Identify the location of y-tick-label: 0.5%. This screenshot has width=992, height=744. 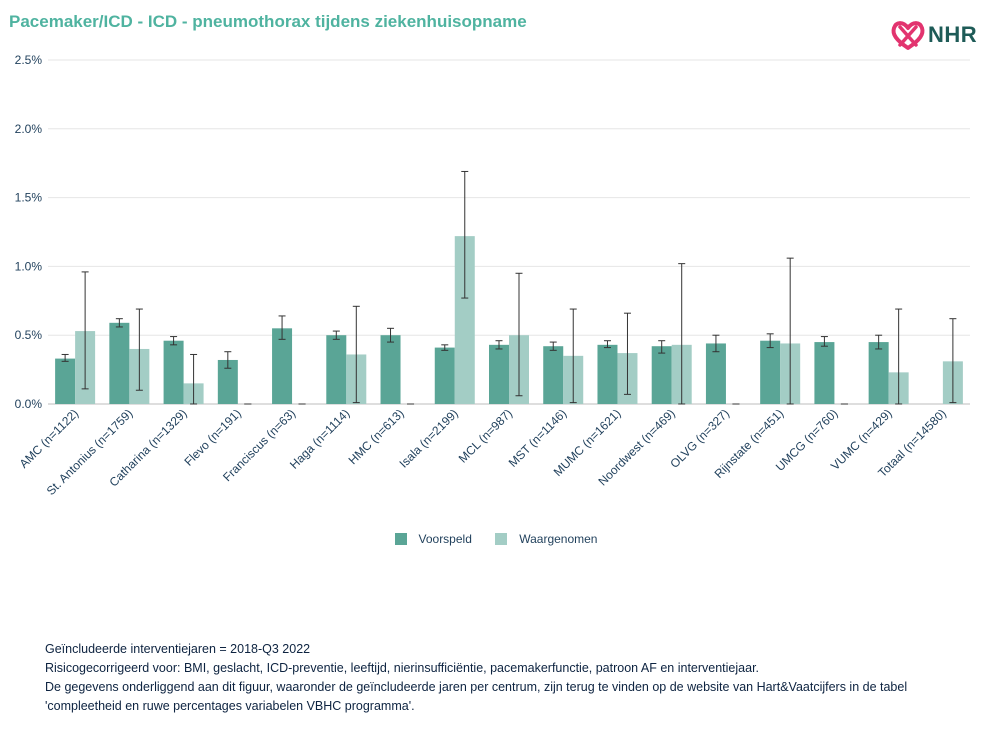
(29, 335).